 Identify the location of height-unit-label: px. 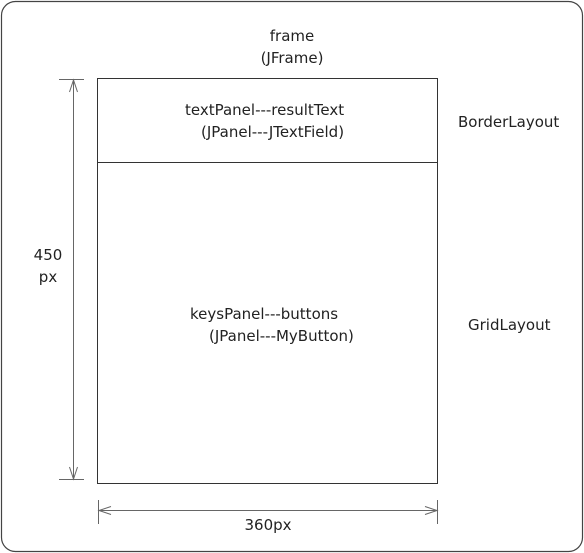
(48, 277).